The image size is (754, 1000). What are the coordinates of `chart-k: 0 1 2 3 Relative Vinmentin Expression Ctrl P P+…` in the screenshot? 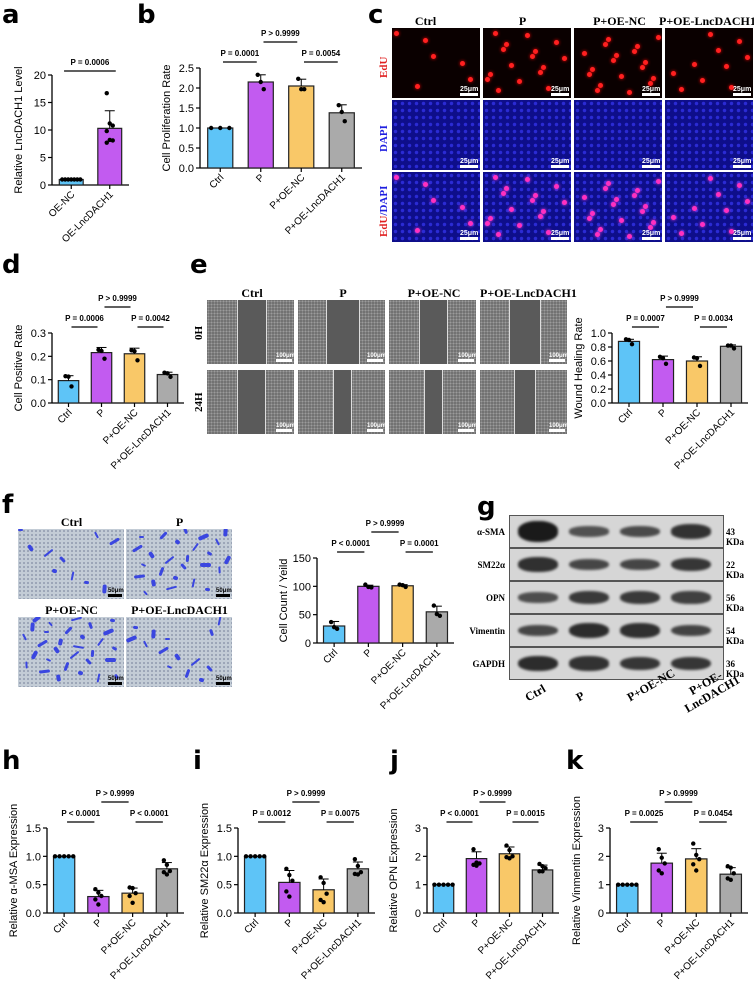 It's located at (661, 887).